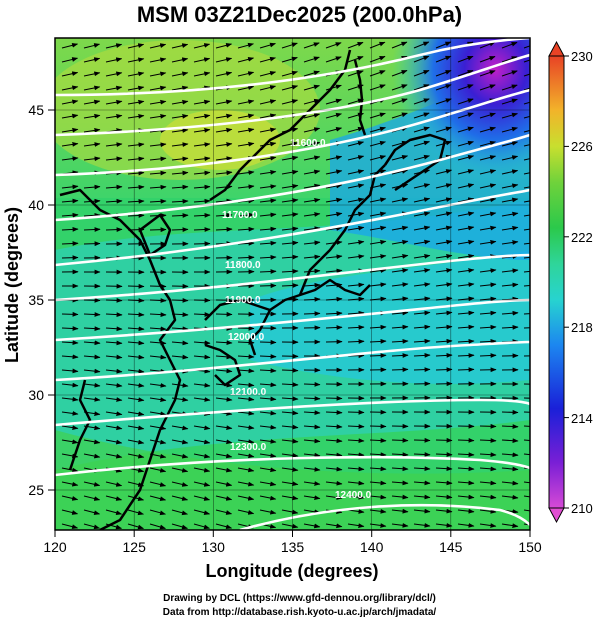 The image size is (599, 625). What do you see at coordinates (246, 337) in the screenshot?
I see `contour-label: 12000.0` at bounding box center [246, 337].